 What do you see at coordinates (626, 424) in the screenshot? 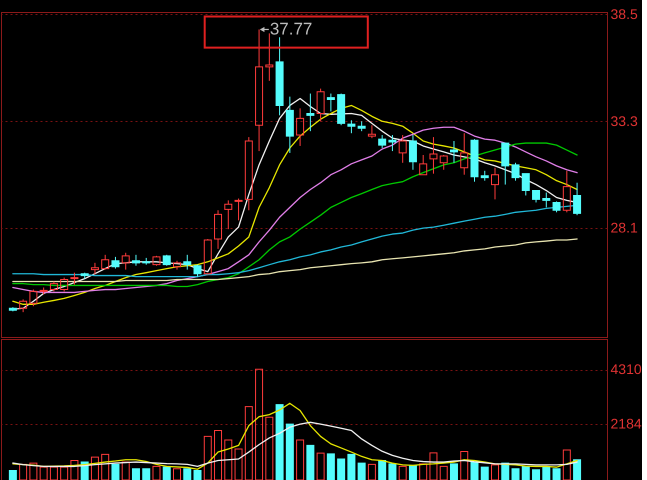
I see `y-tick-label: 2184` at bounding box center [626, 424].